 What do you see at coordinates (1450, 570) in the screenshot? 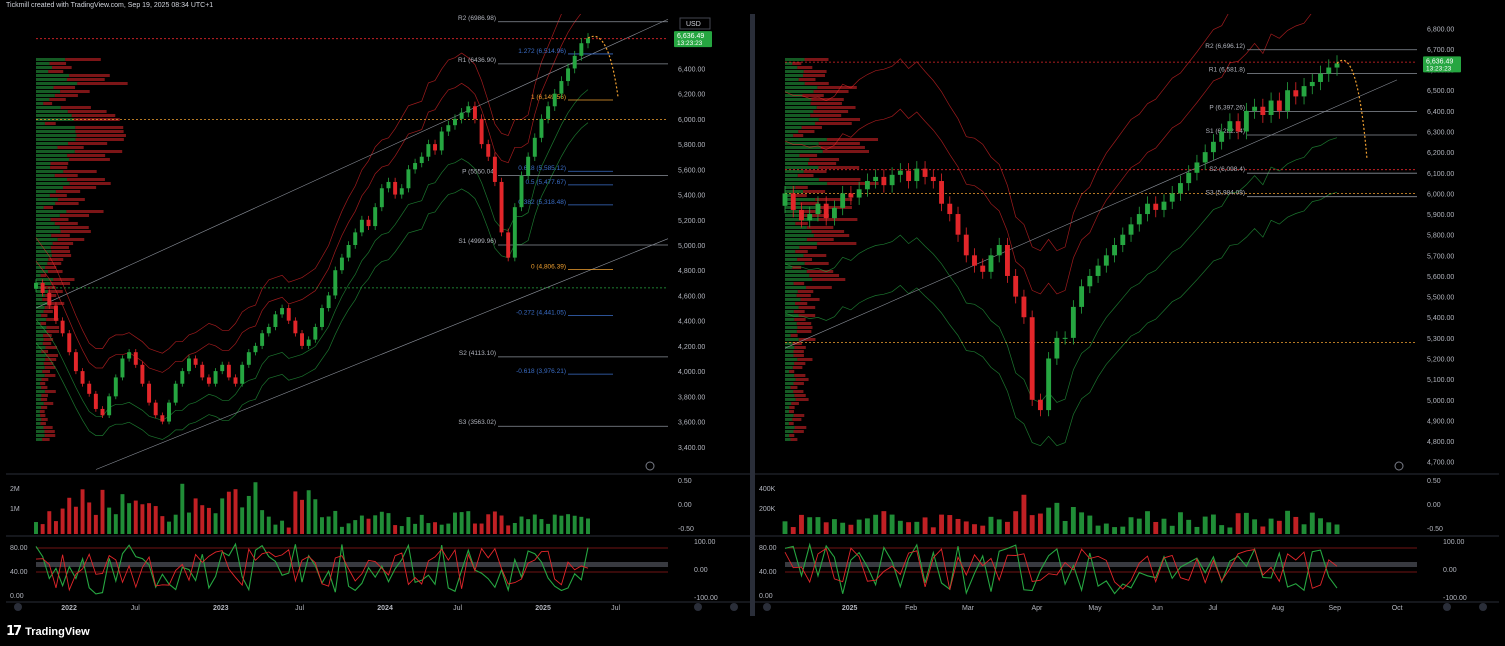
I see `oscillator-right-label: 0.00` at bounding box center [1450, 570].